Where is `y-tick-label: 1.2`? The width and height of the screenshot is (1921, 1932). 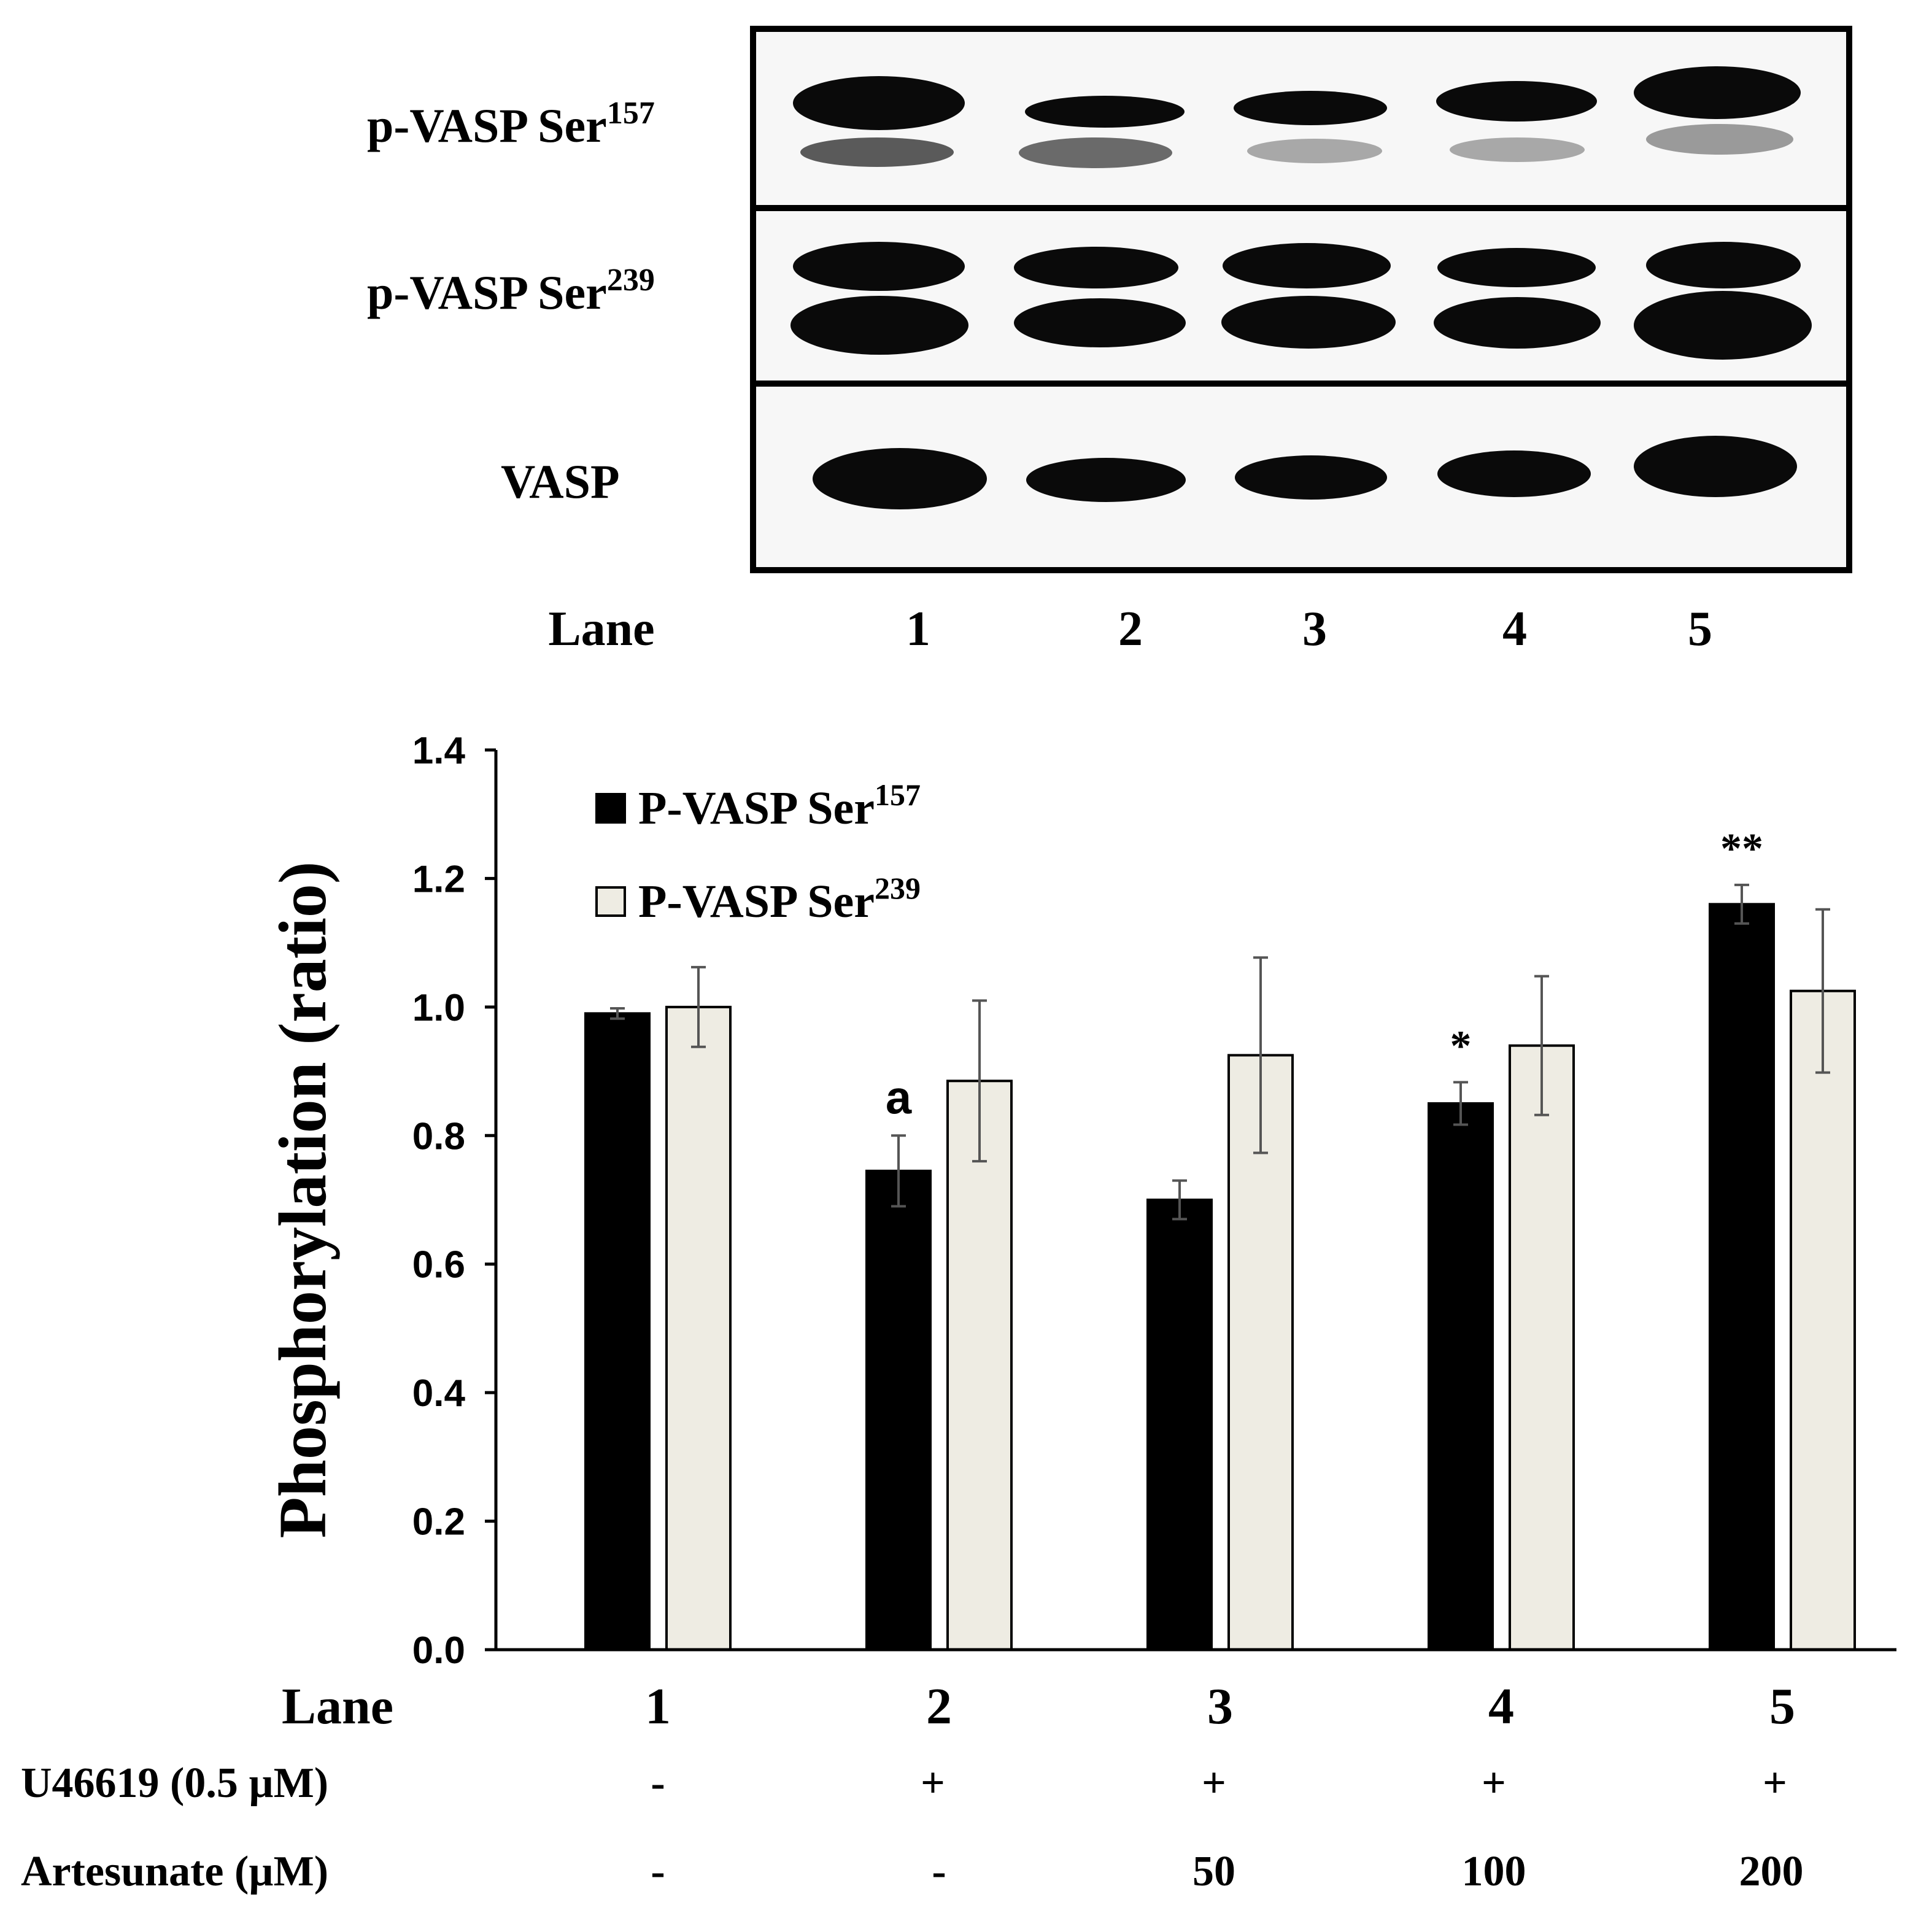 y-tick-label: 1.2 is located at coordinates (438, 879).